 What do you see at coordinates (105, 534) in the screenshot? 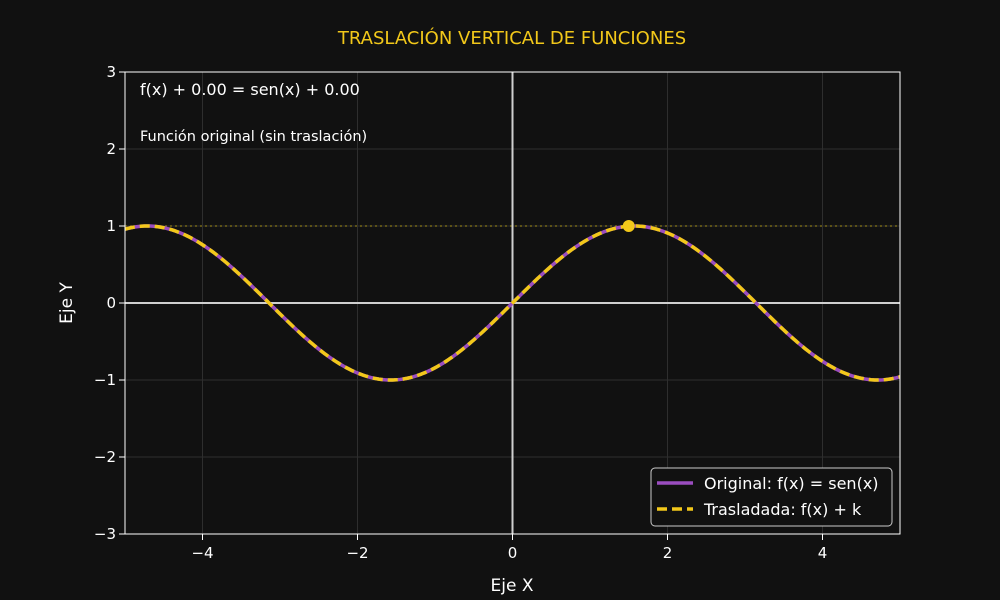
I see `y-tick-label-0: −3` at bounding box center [105, 534].